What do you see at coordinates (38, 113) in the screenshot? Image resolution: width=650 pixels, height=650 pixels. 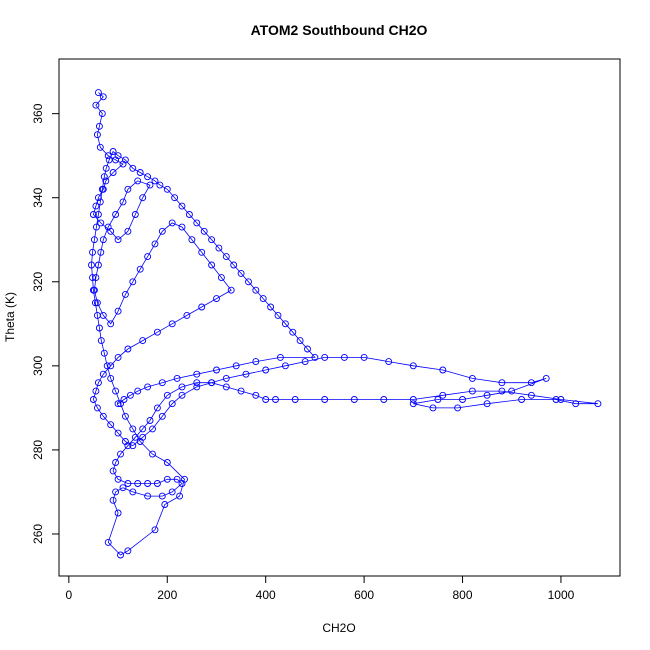 I see `y-tick-label: 360` at bounding box center [38, 113].